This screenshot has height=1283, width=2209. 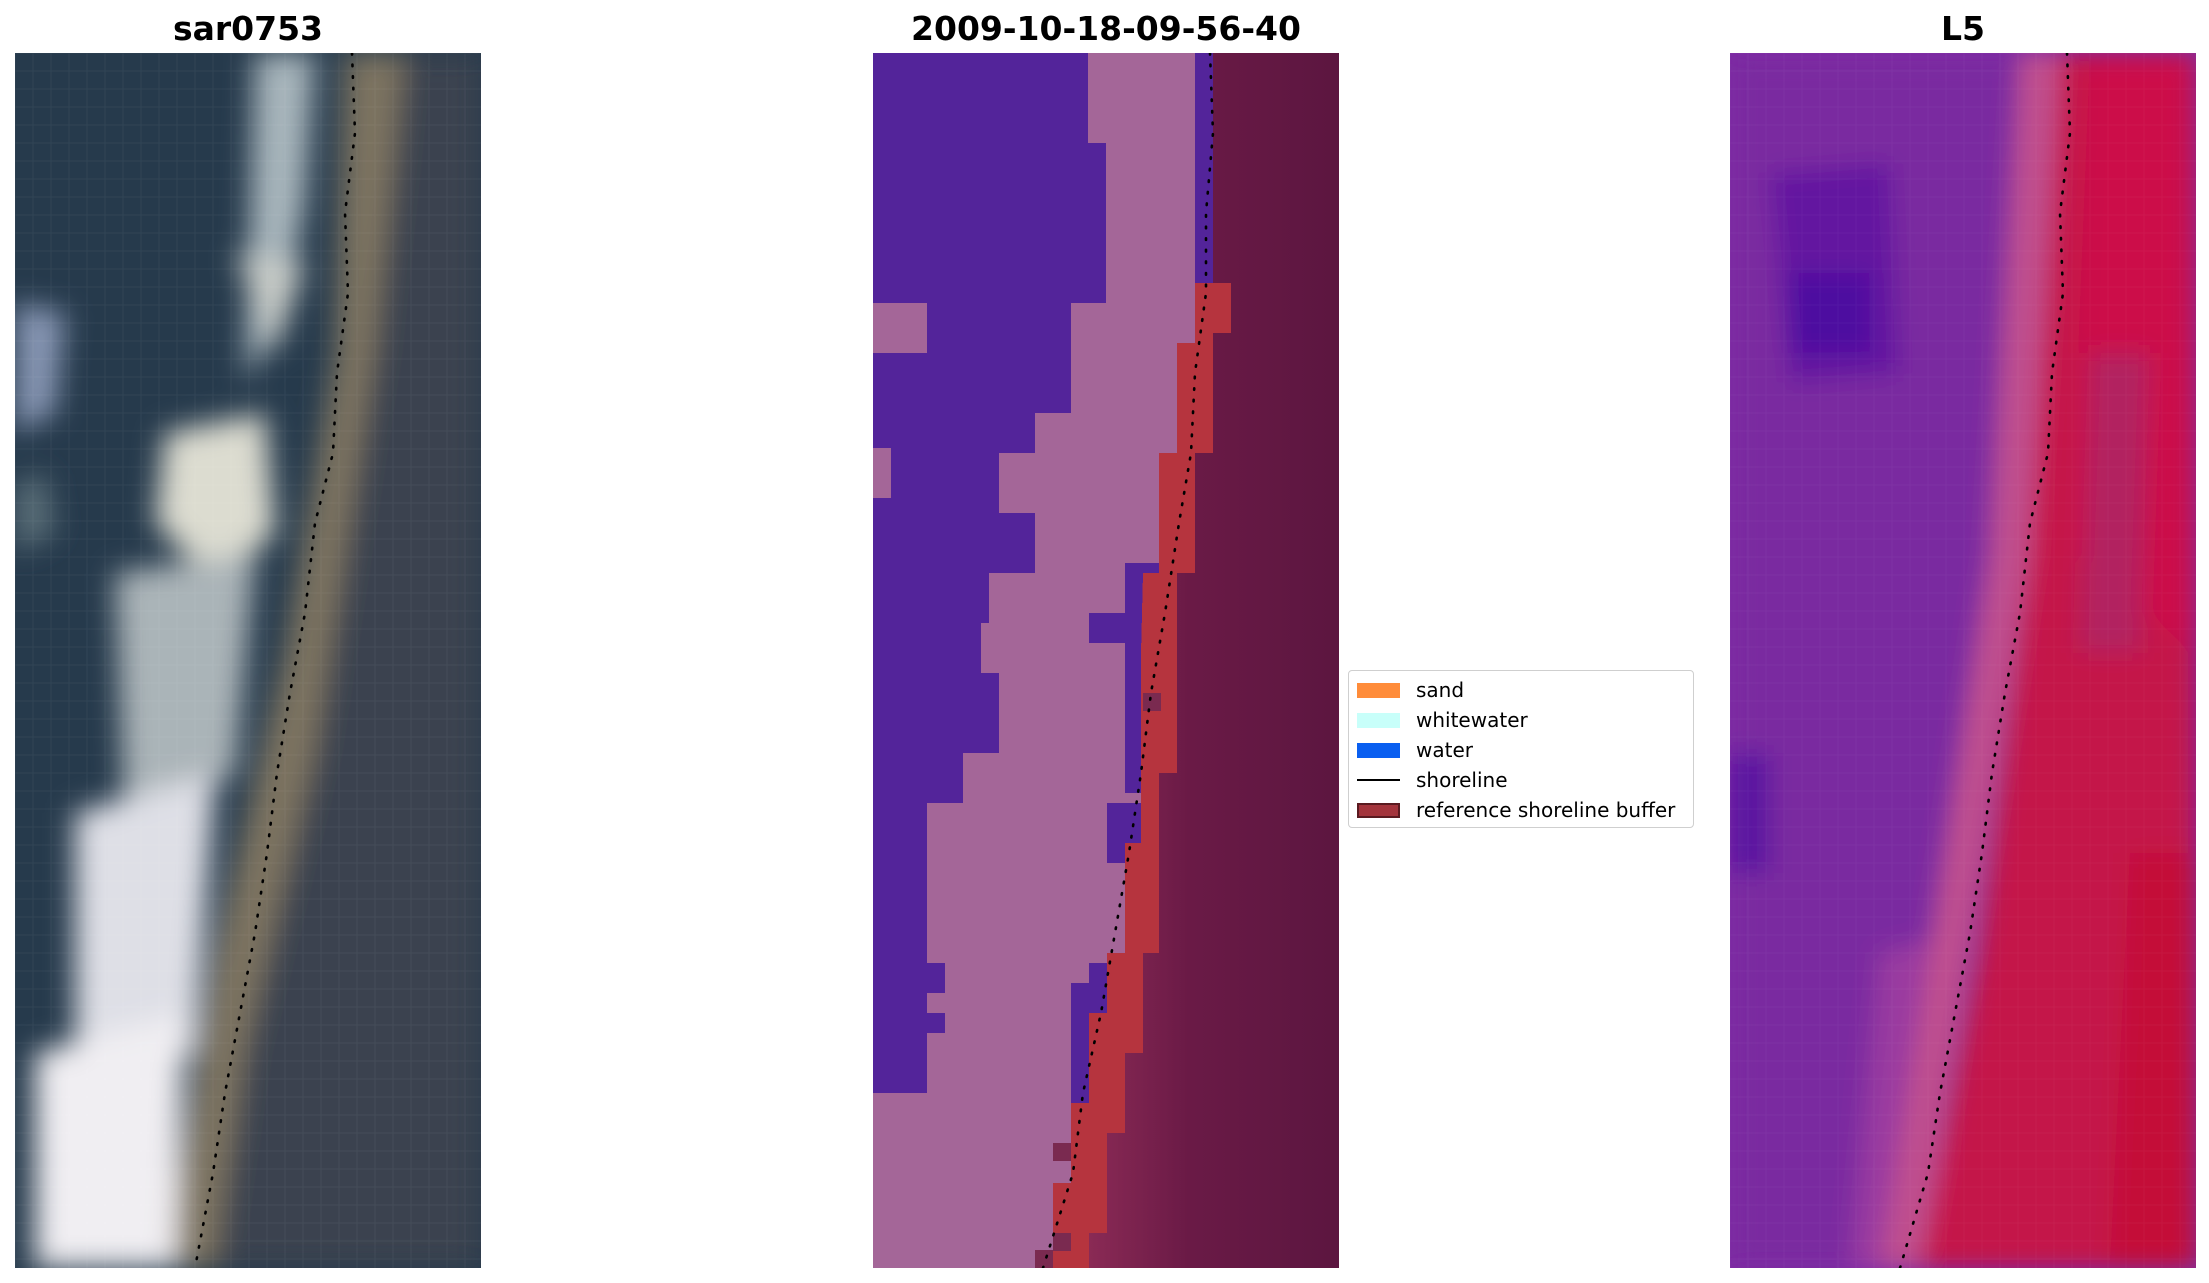 I want to click on legend-swatch-whitewater, so click(x=1378, y=720).